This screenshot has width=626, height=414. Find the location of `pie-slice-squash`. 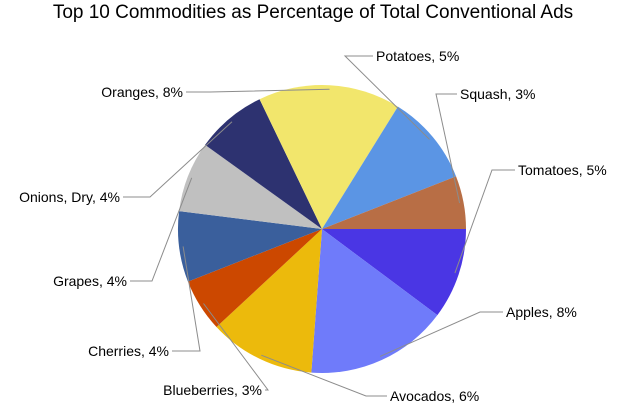

pie-slice-squash is located at coordinates (394, 202).